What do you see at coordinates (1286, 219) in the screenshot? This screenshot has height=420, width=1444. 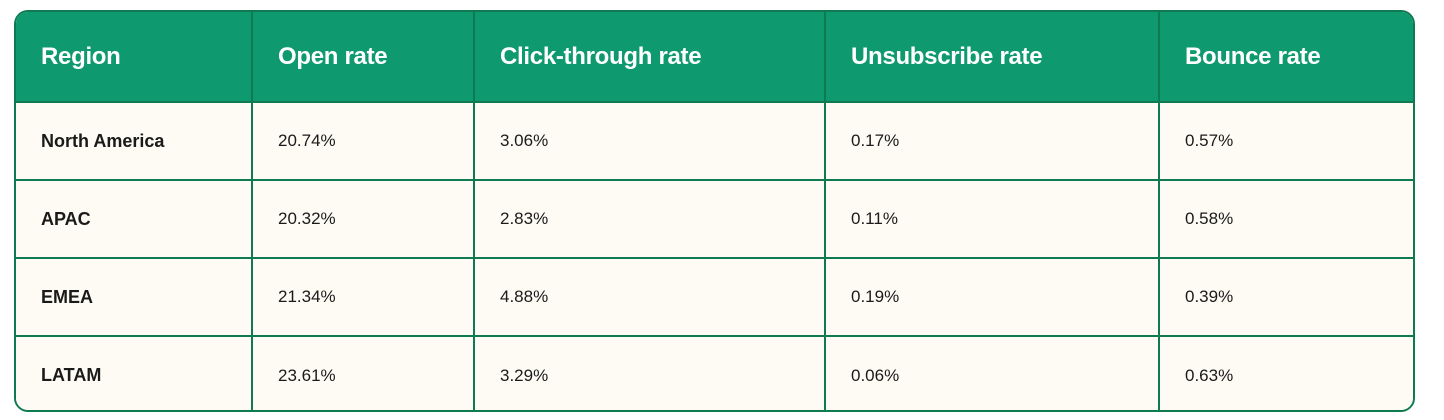 I see `bounce-rate-cell: 0.58%` at bounding box center [1286, 219].